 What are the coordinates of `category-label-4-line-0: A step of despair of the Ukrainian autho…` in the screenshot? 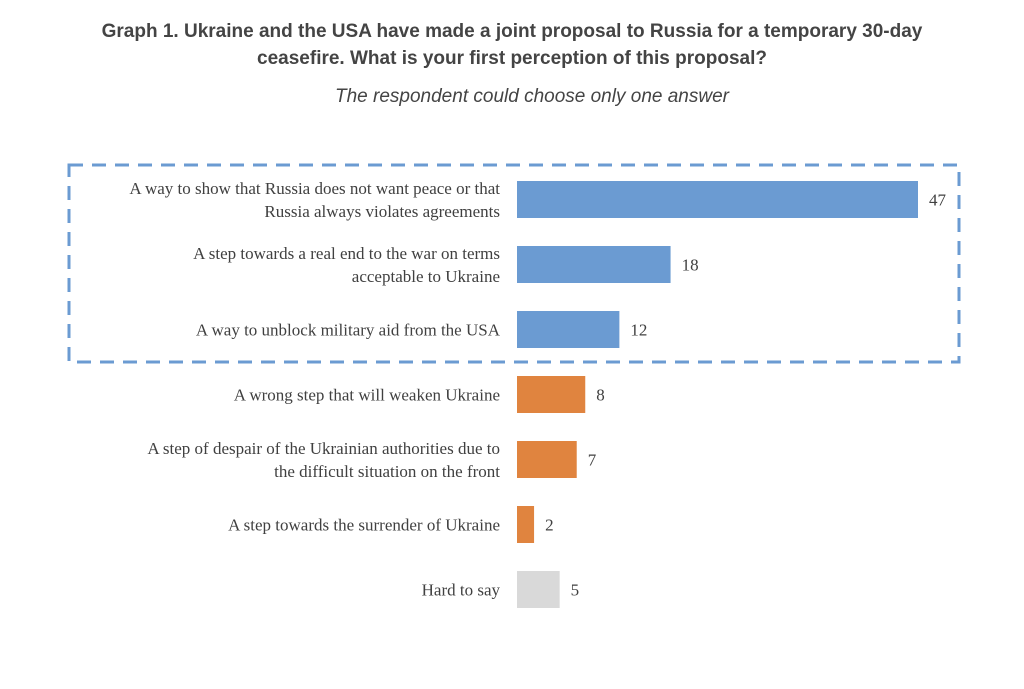 It's located at (323, 448).